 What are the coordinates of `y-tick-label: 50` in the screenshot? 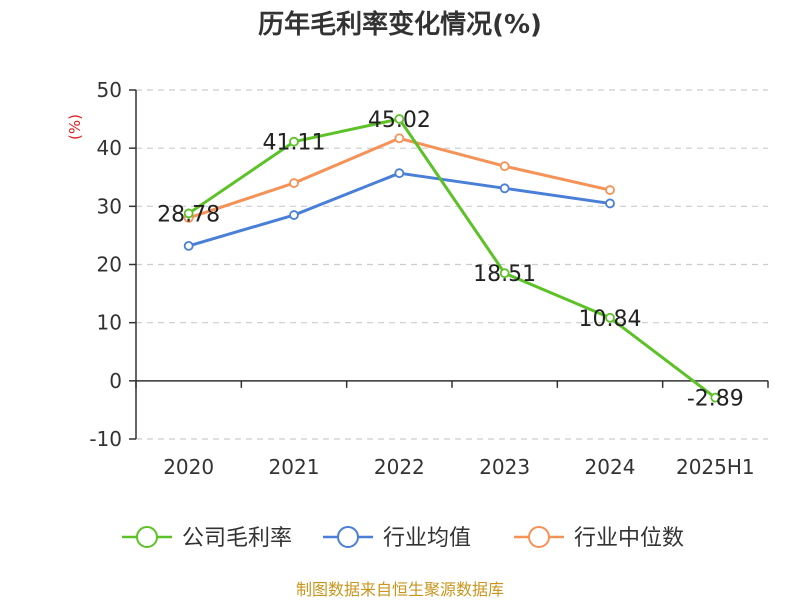 It's located at (109, 90).